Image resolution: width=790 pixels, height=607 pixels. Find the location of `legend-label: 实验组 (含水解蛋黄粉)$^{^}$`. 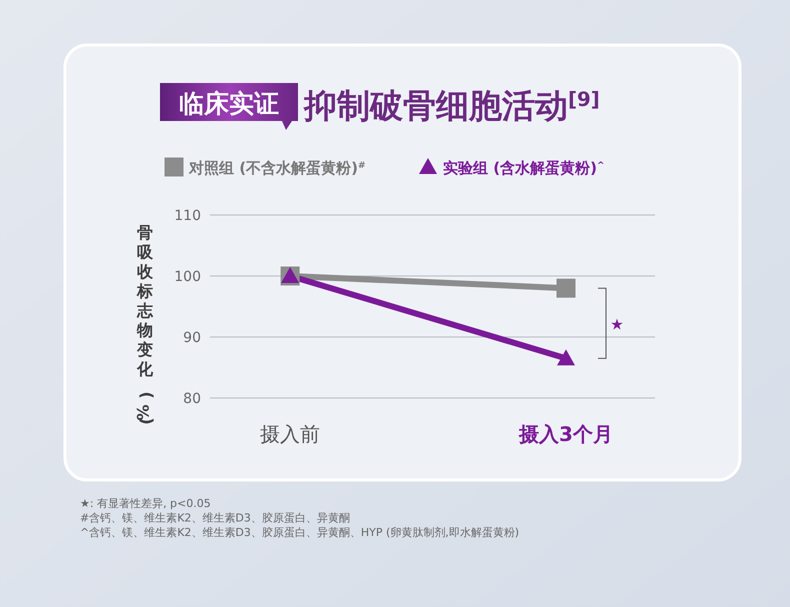

legend-label: 实验组 (含水解蛋黄粉)$^{^}$ is located at coordinates (523, 168).